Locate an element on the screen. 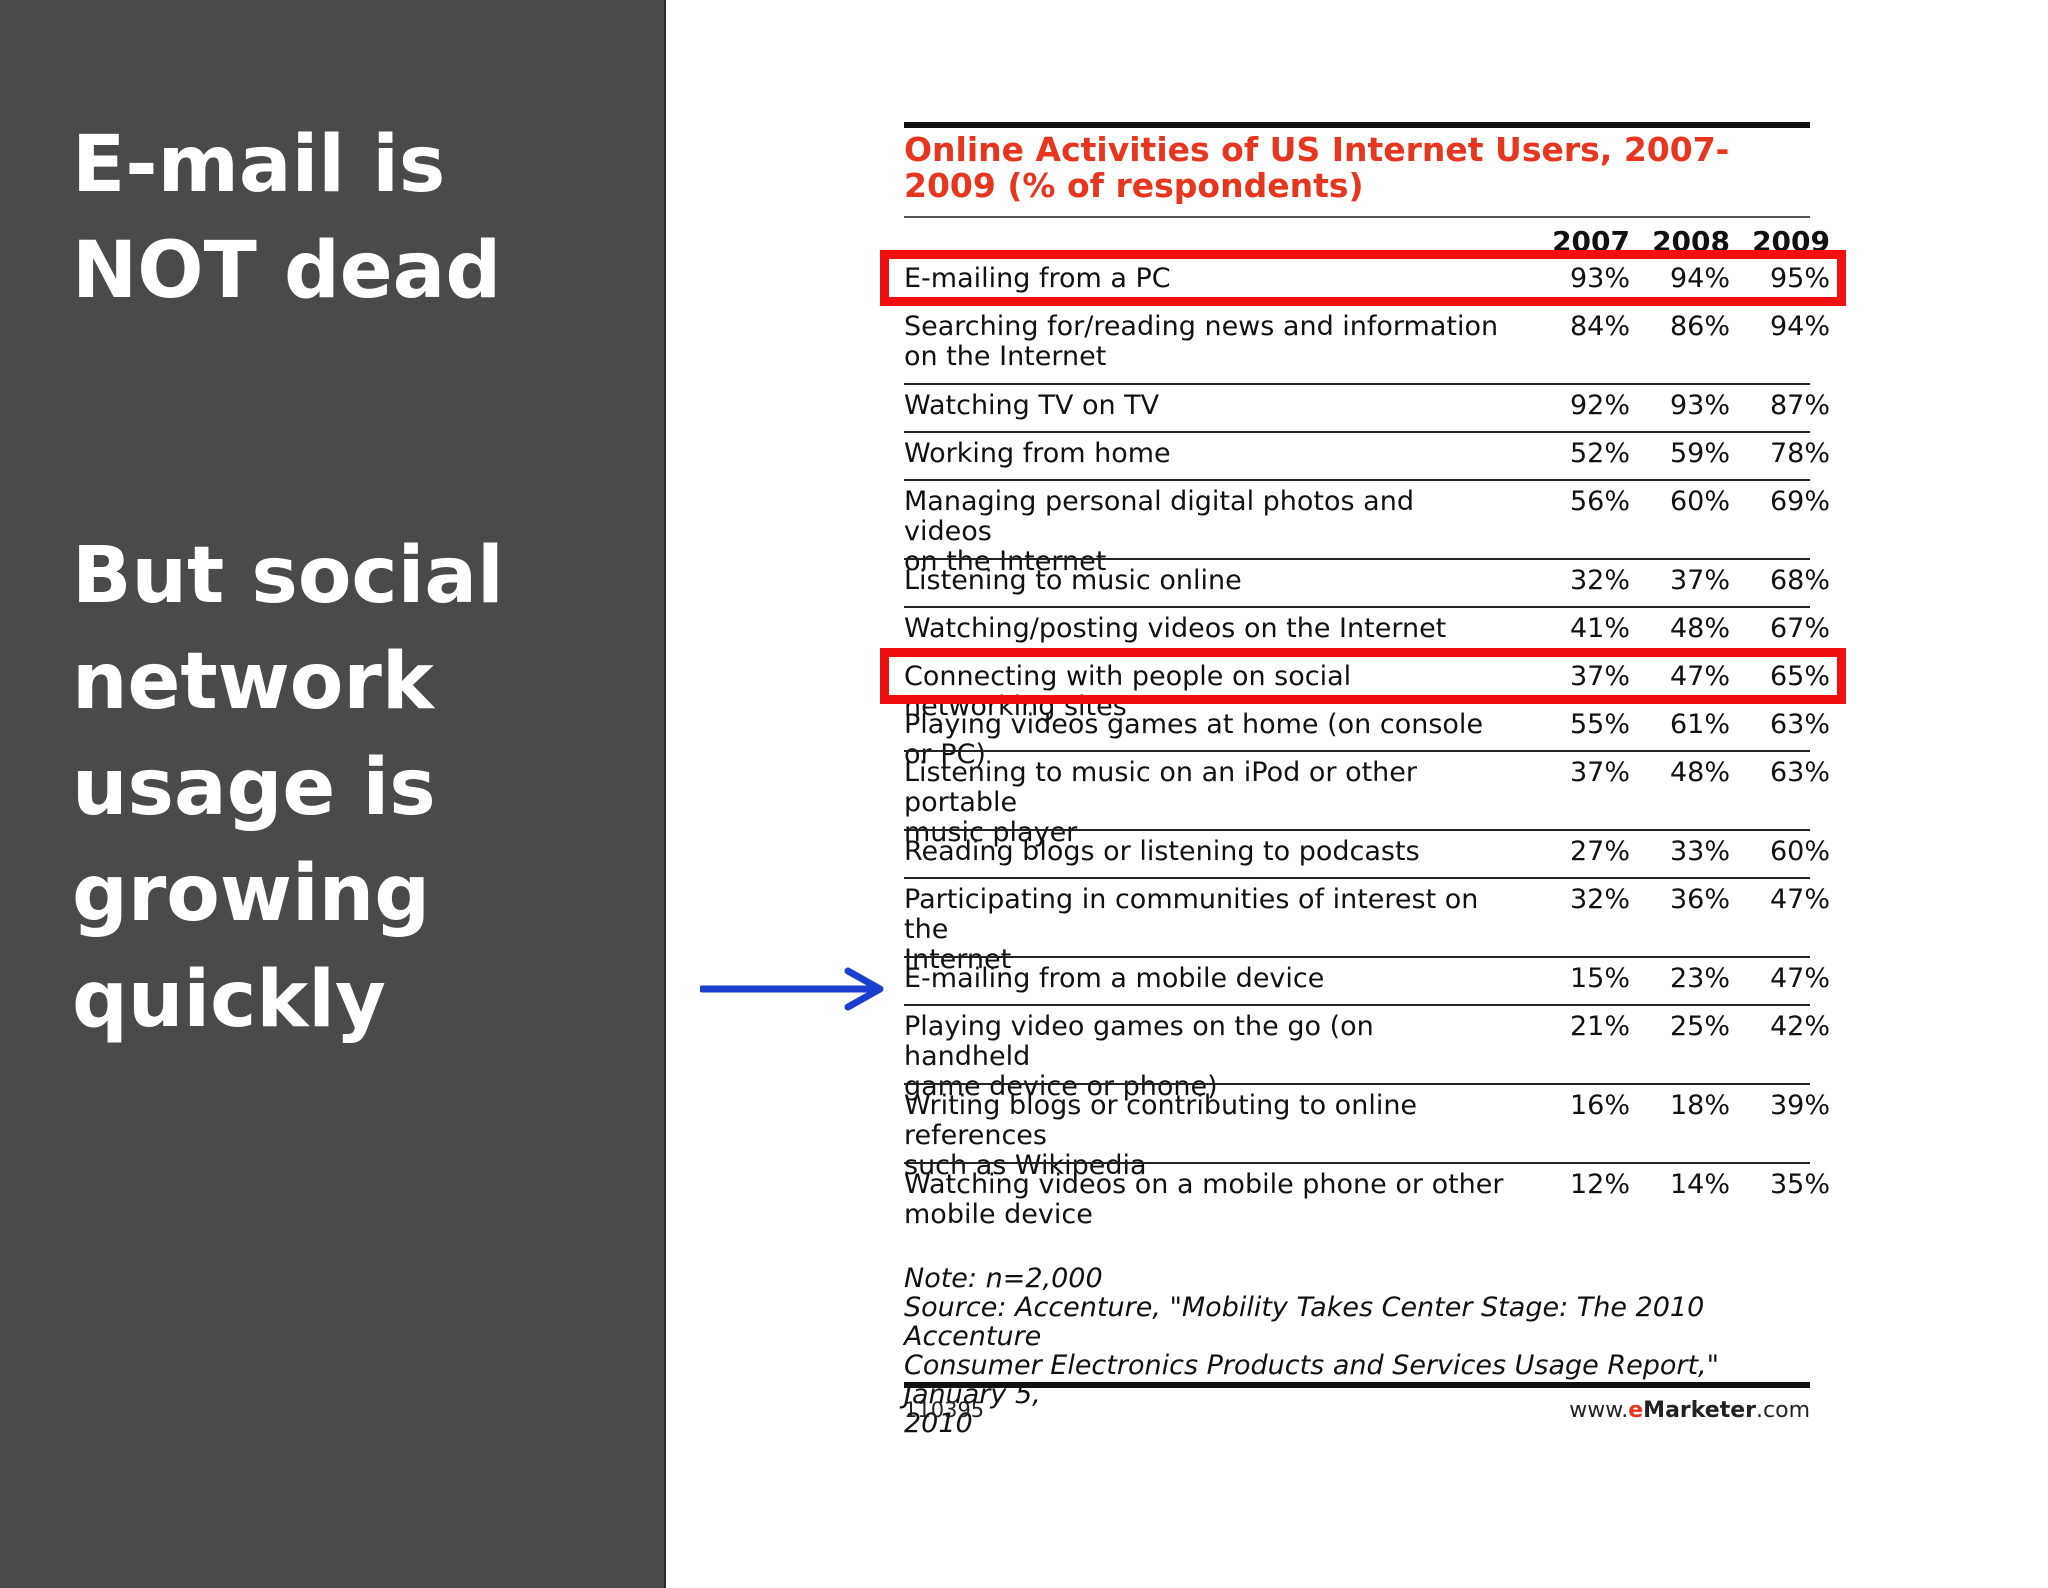 The height and width of the screenshot is (1588, 2048). cell-2009: 69% is located at coordinates (1799, 501).